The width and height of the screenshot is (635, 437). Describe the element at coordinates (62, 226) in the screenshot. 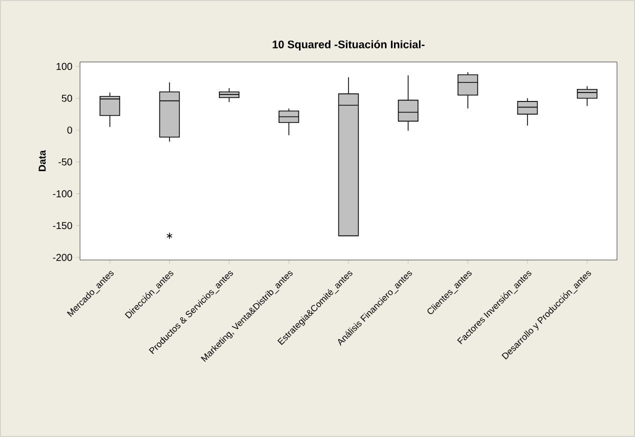

I see `y-tick-label: -150` at that location.